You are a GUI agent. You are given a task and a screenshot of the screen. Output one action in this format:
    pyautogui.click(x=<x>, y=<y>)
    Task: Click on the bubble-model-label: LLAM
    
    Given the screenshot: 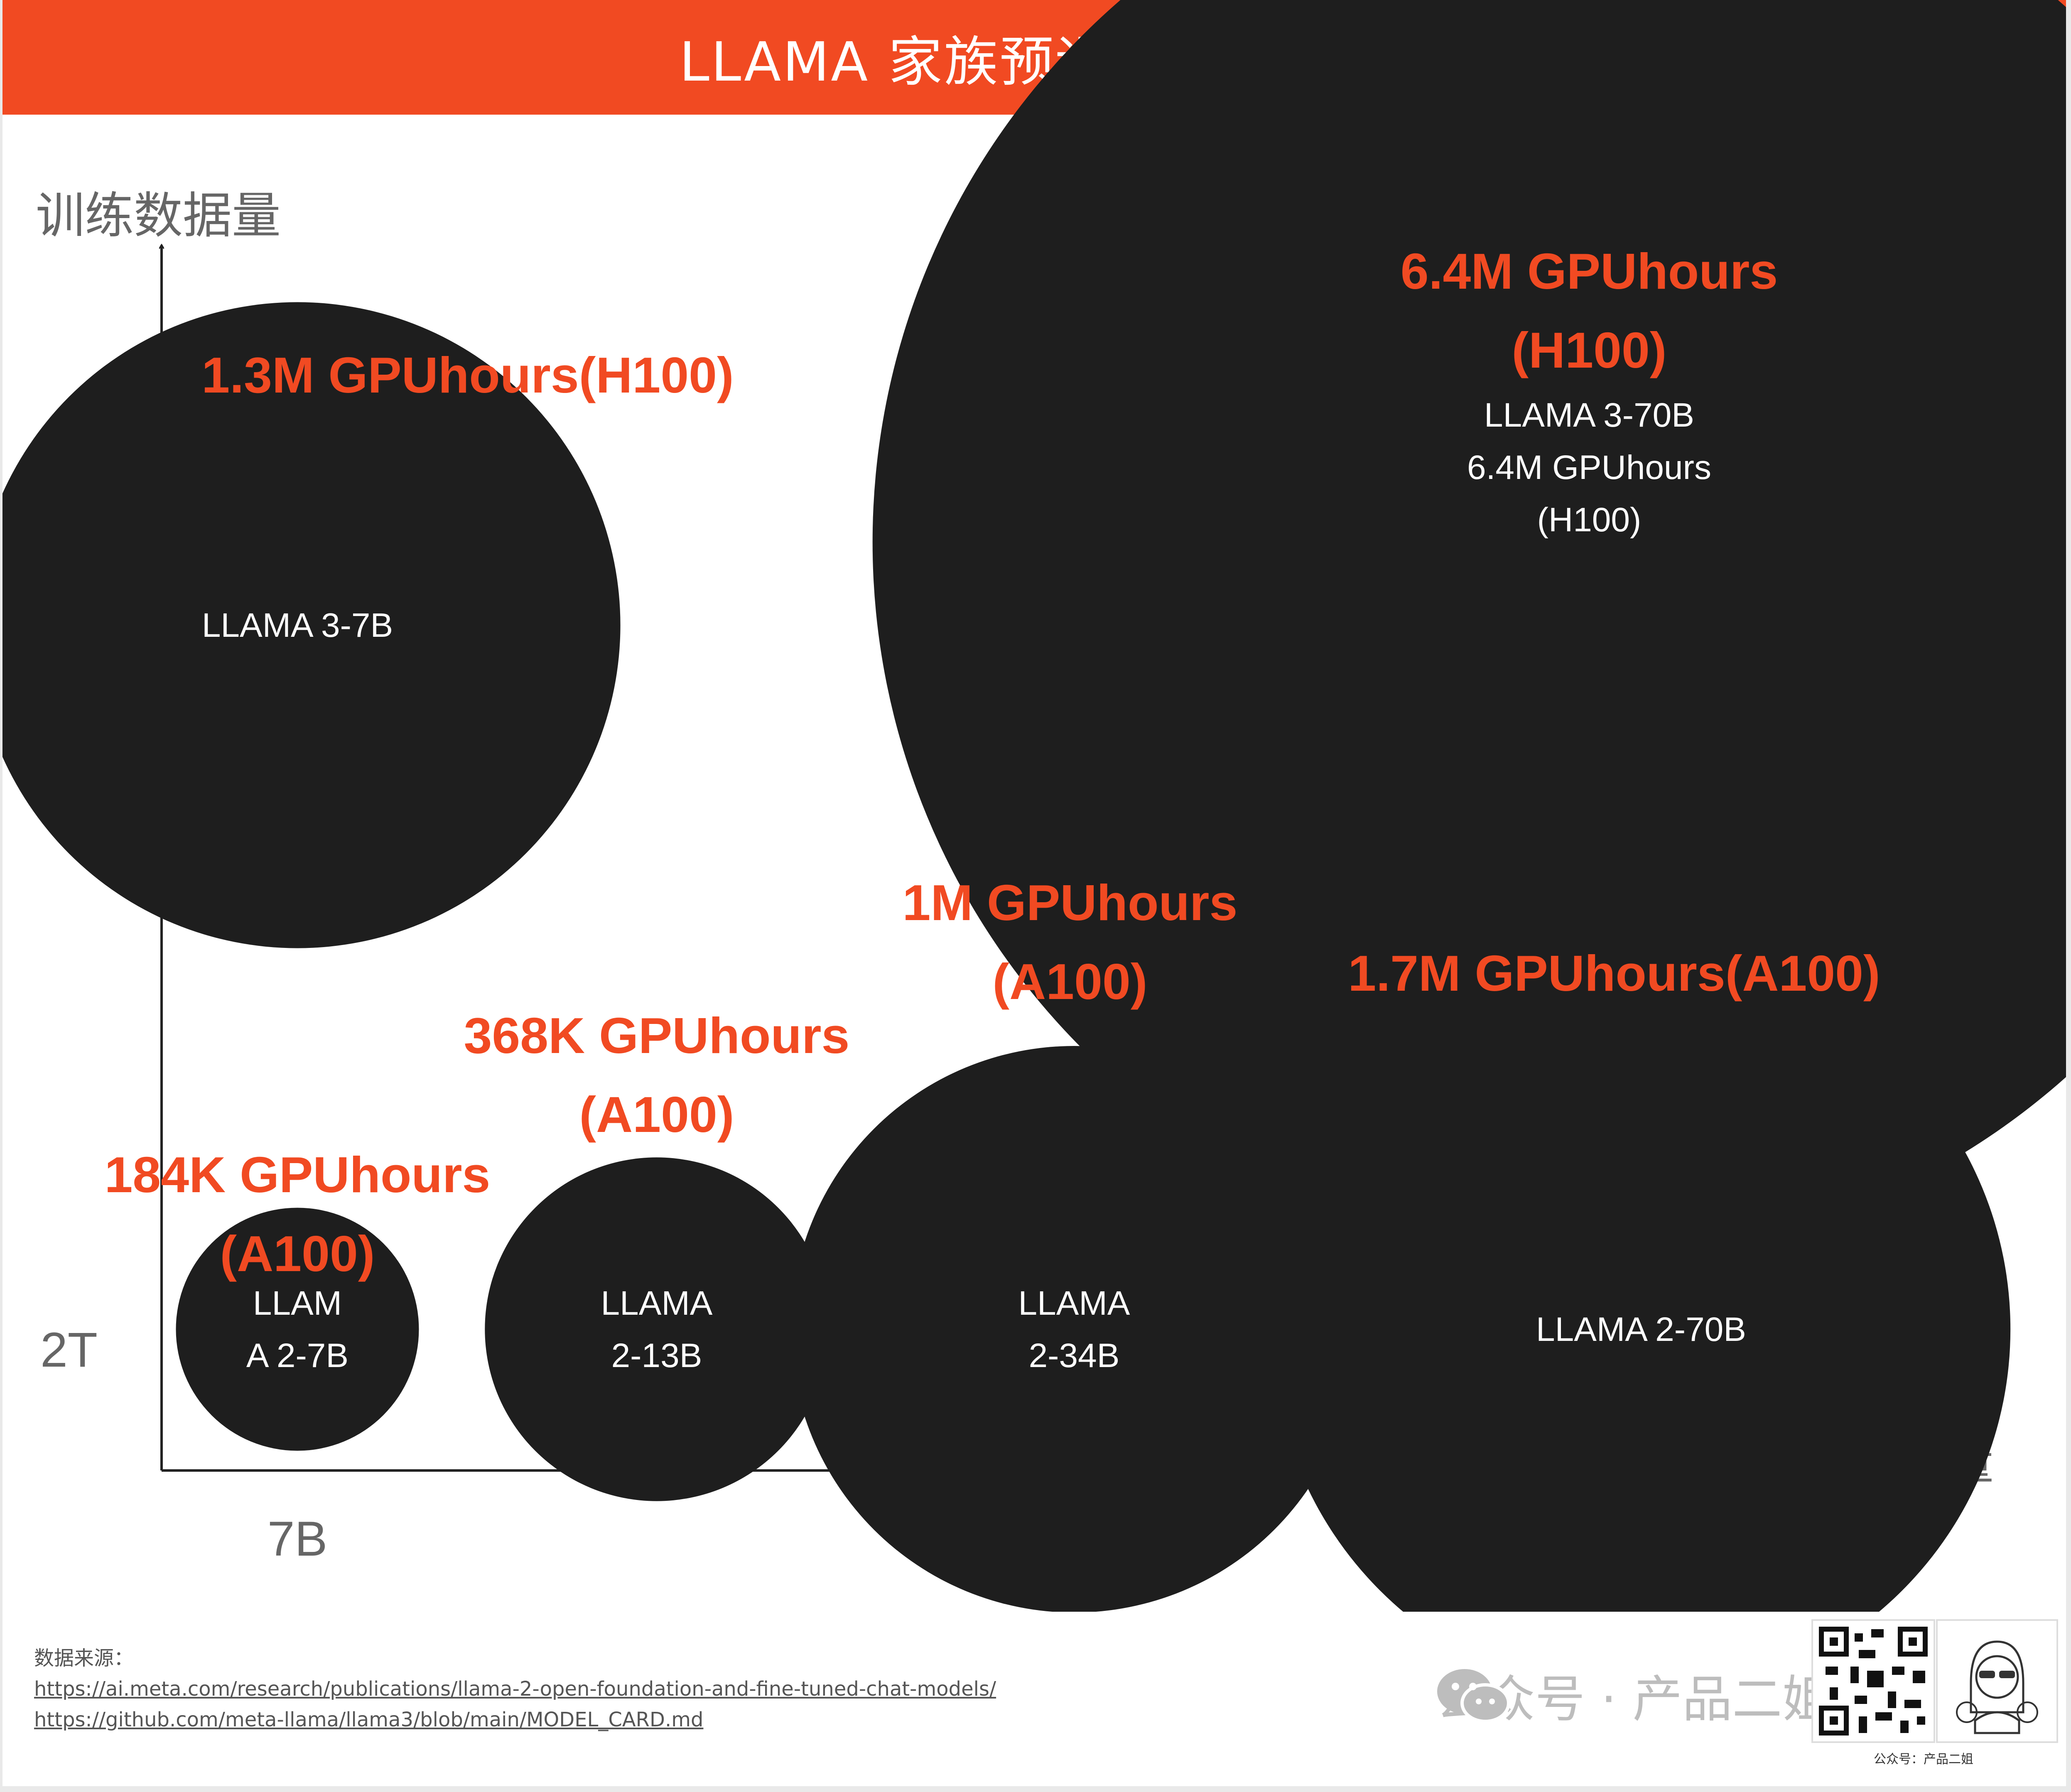 What is the action you would take?
    pyautogui.click(x=297, y=1303)
    